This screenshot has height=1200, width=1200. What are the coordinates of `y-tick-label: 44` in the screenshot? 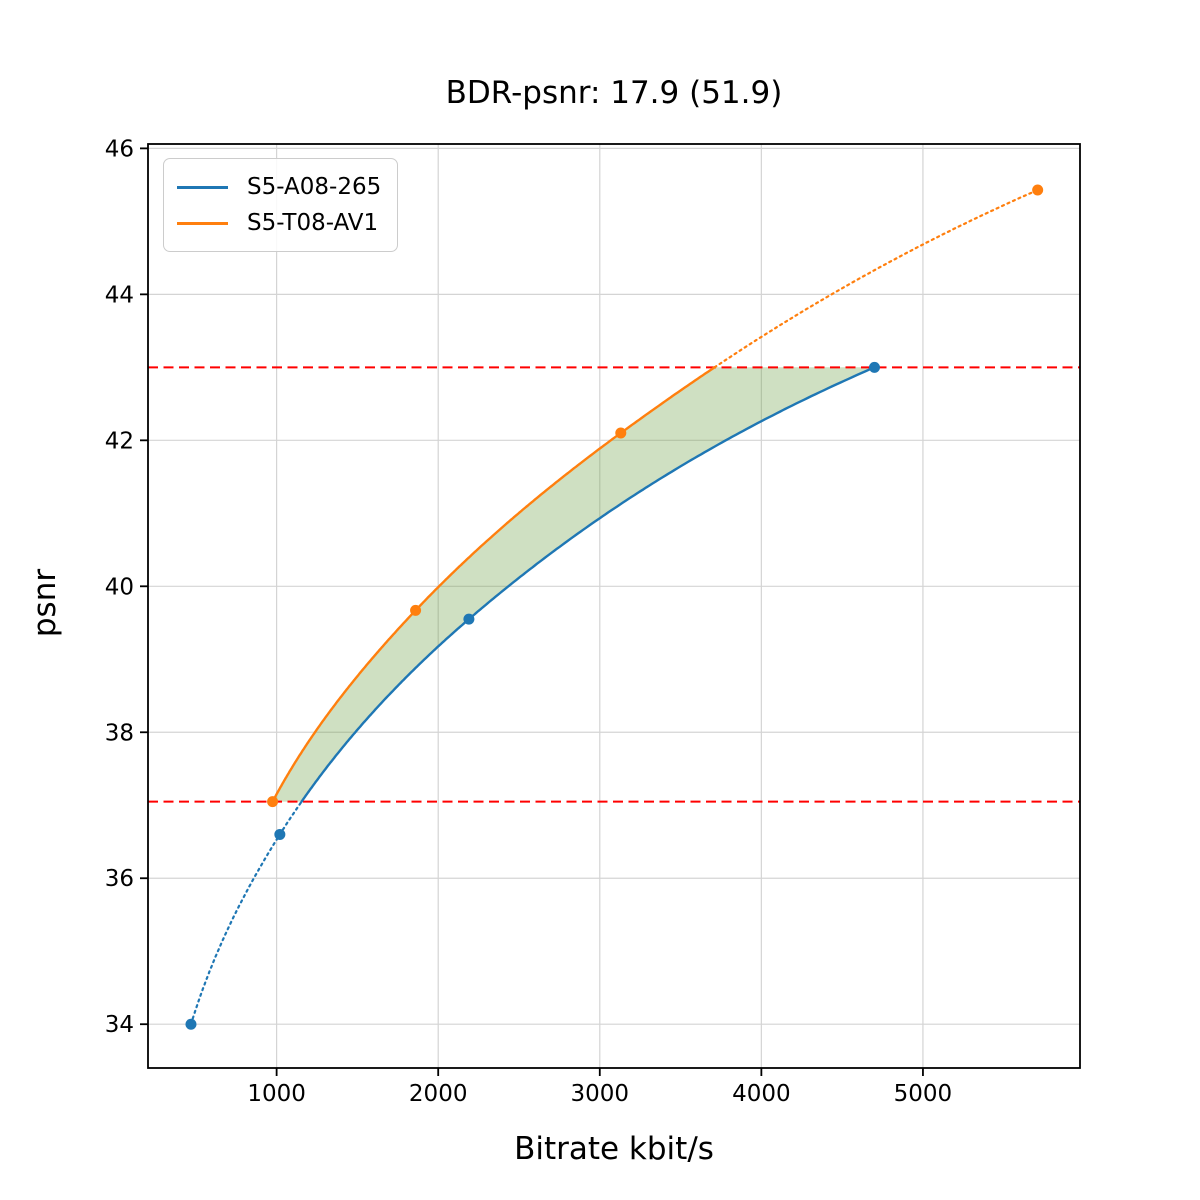 It's located at (119, 295).